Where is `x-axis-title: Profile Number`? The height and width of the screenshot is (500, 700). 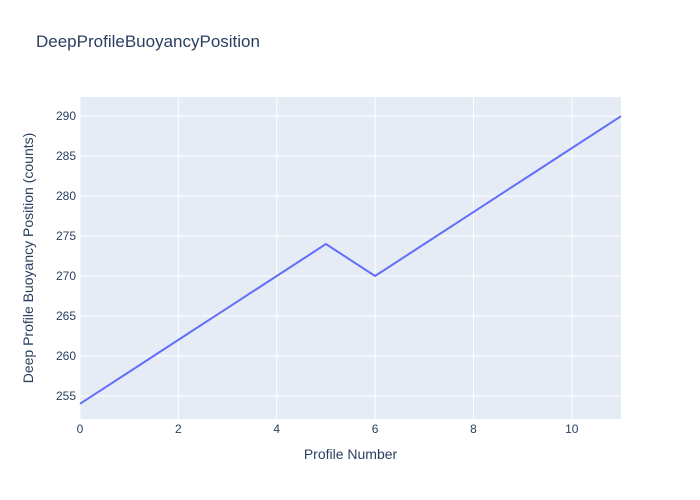 x-axis-title: Profile Number is located at coordinates (350, 454).